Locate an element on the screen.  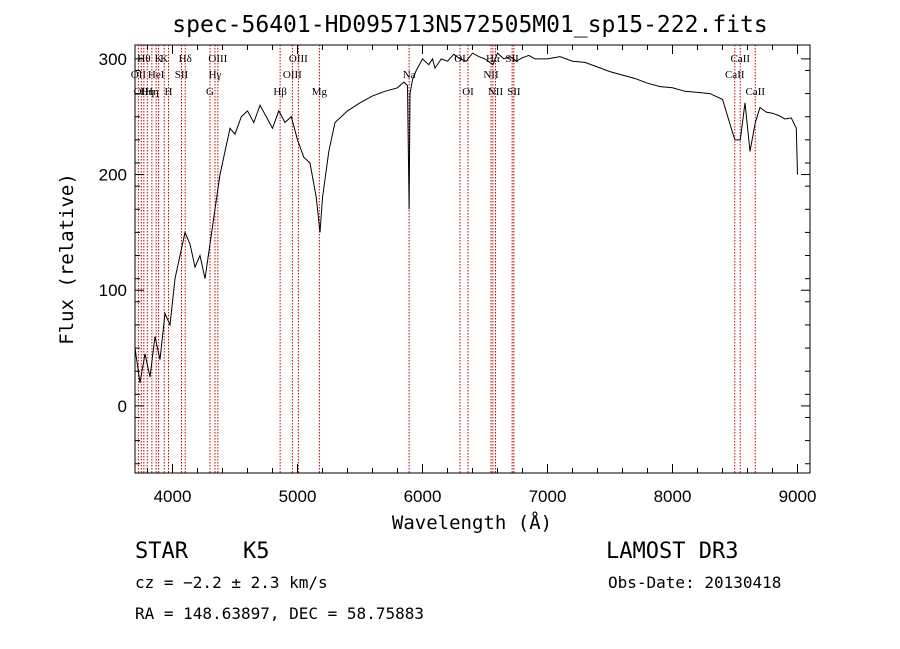
redshift-readout: cz = −2.2 ± 2.3 km/s is located at coordinates (231, 582).